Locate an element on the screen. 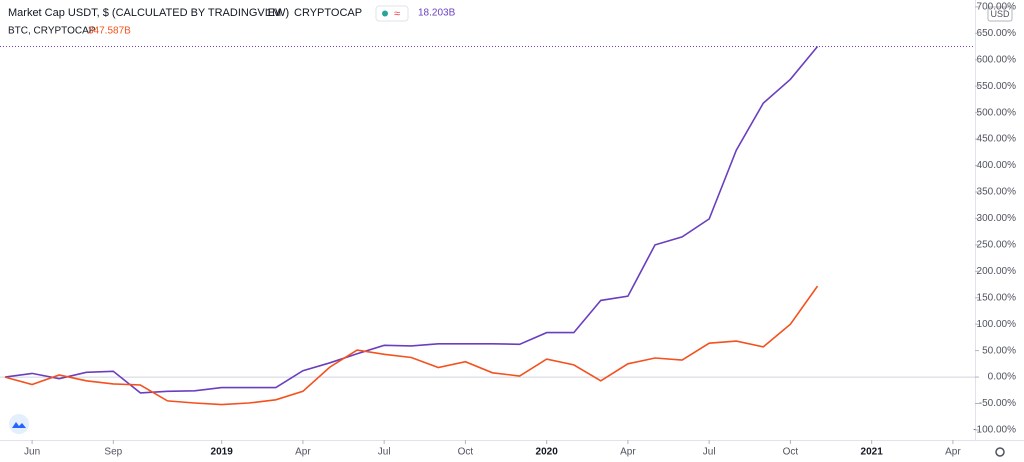 Image resolution: width=1024 pixels, height=462 pixels. unit-box is located at coordinates (1000, 14).